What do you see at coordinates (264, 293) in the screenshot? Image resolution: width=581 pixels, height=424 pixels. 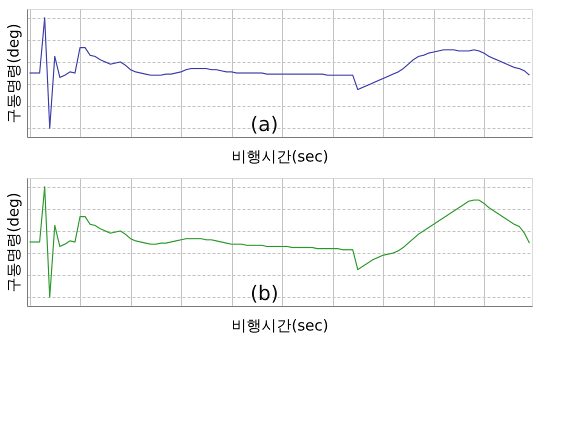 I see `annotation: (b)` at bounding box center [264, 293].